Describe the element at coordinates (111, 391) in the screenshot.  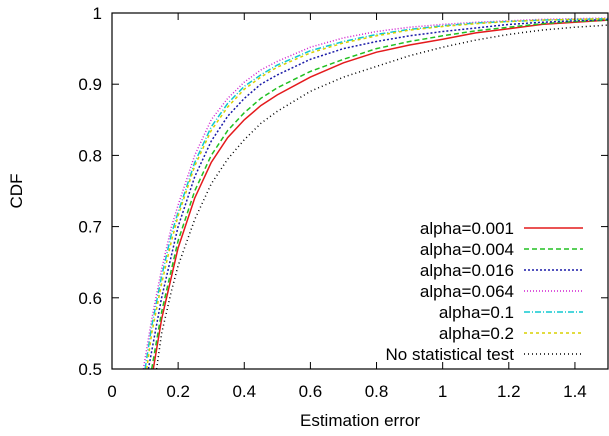
I see `x-tick-label: 0` at that location.